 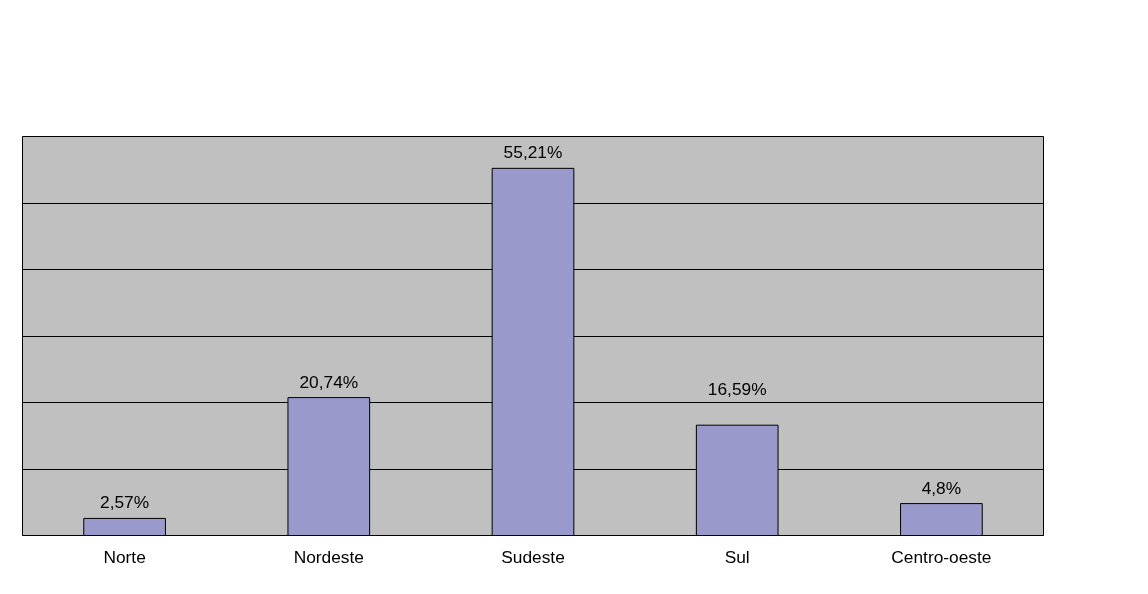 What do you see at coordinates (533, 152) in the screenshot?
I see `data-label: 55,21%` at bounding box center [533, 152].